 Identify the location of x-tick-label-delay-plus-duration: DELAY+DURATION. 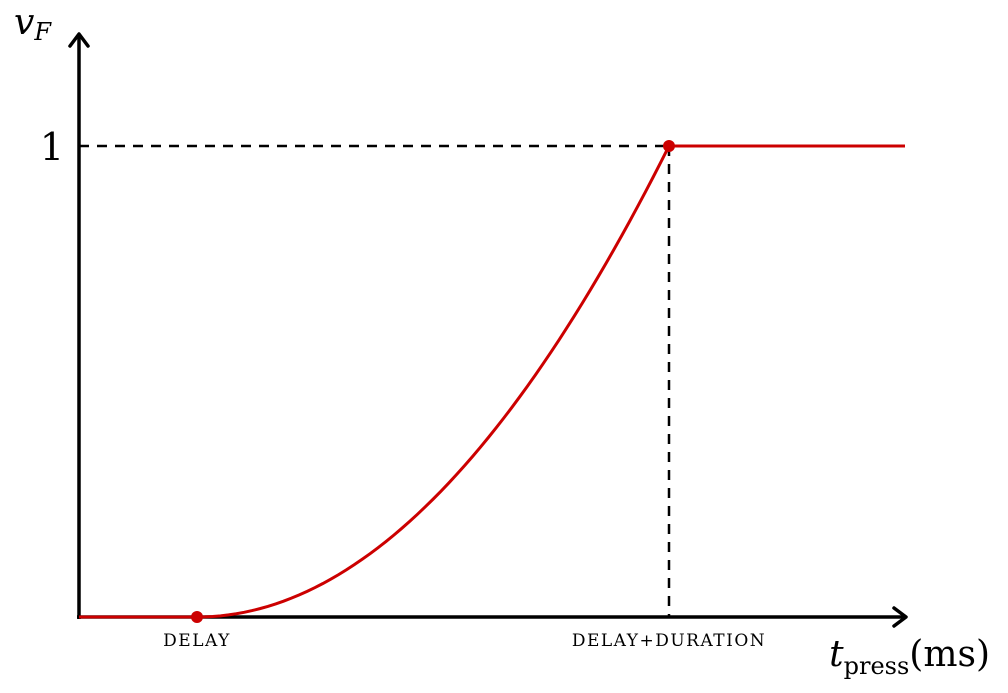
(669, 641).